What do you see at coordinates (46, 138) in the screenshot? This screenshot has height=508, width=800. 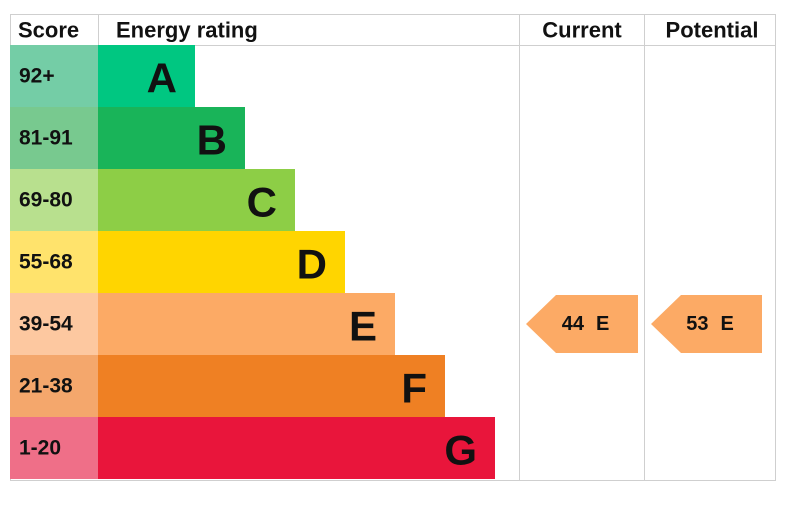 I see `score-label: 81-91` at bounding box center [46, 138].